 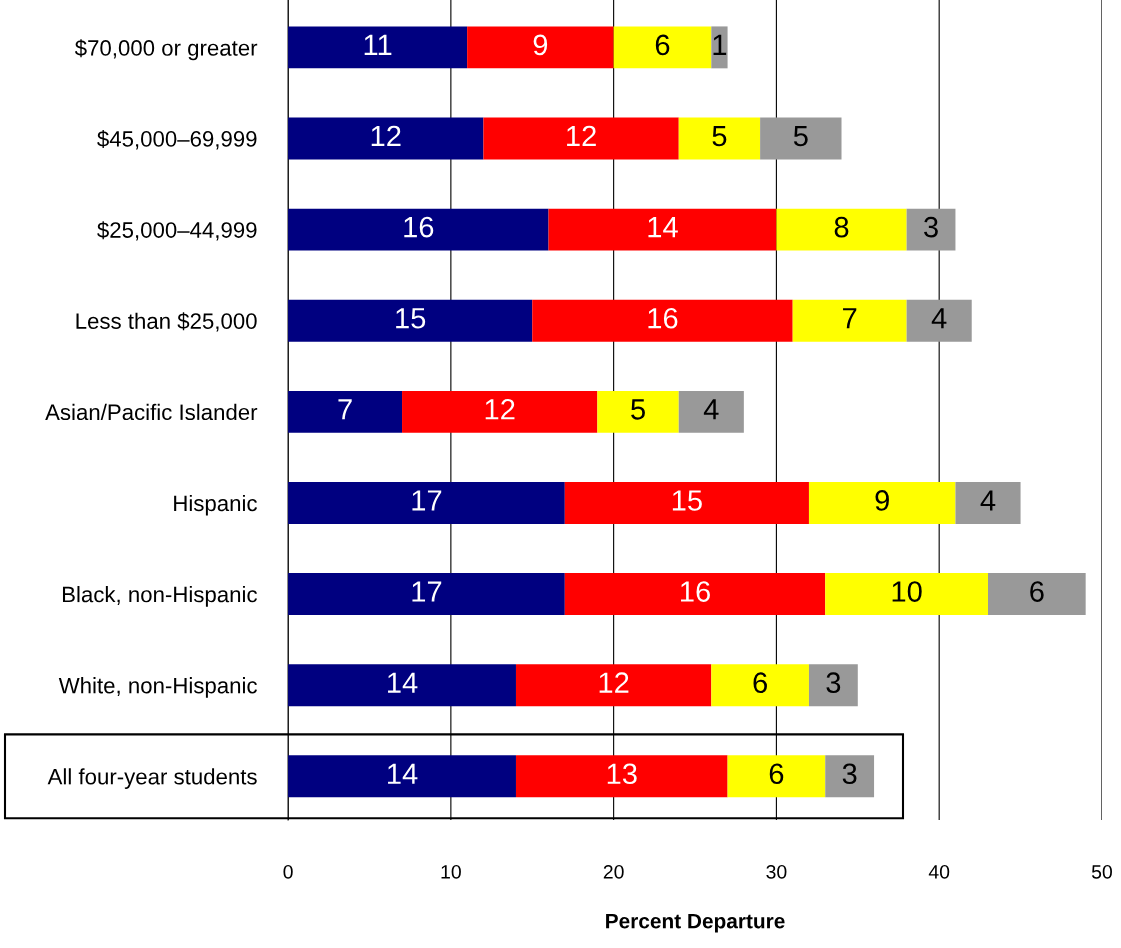 I want to click on y-tick-label: Hispanic, so click(x=215, y=505).